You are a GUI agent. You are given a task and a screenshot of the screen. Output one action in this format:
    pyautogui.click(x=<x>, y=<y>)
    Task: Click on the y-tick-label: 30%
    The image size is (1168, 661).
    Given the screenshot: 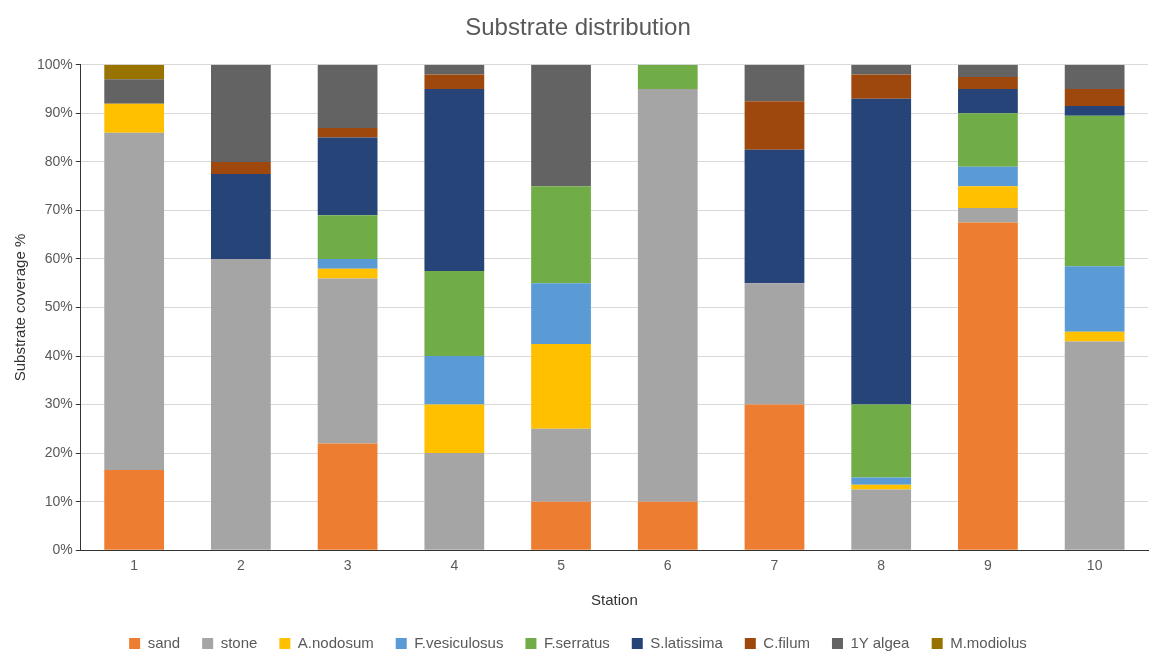 What is the action you would take?
    pyautogui.click(x=58, y=403)
    